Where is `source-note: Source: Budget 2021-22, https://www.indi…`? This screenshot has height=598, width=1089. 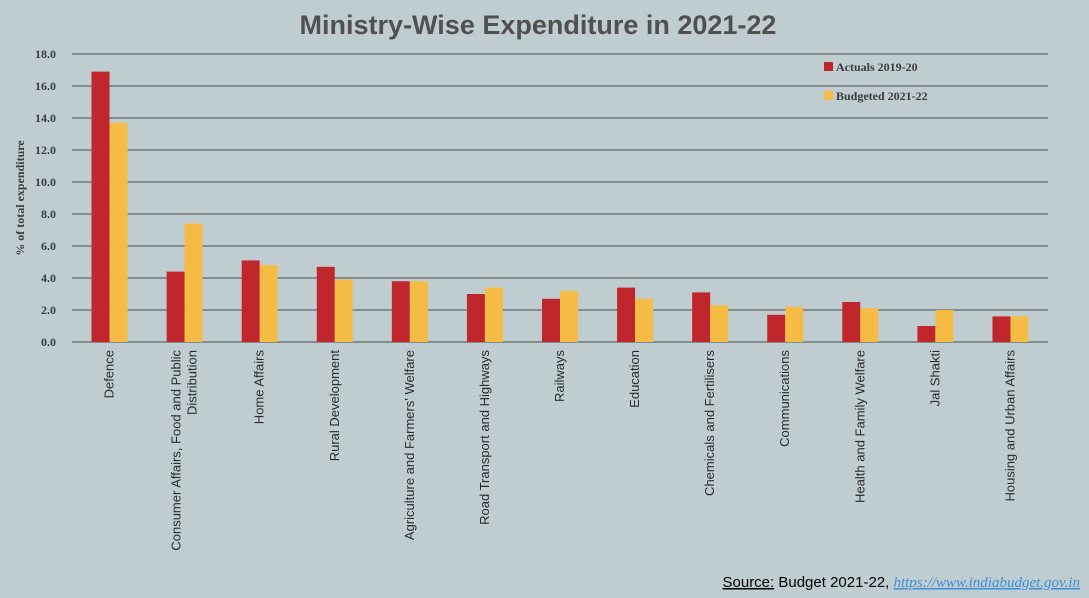 source-note: Source: Budget 2021-22, https://www.indi… is located at coordinates (902, 582).